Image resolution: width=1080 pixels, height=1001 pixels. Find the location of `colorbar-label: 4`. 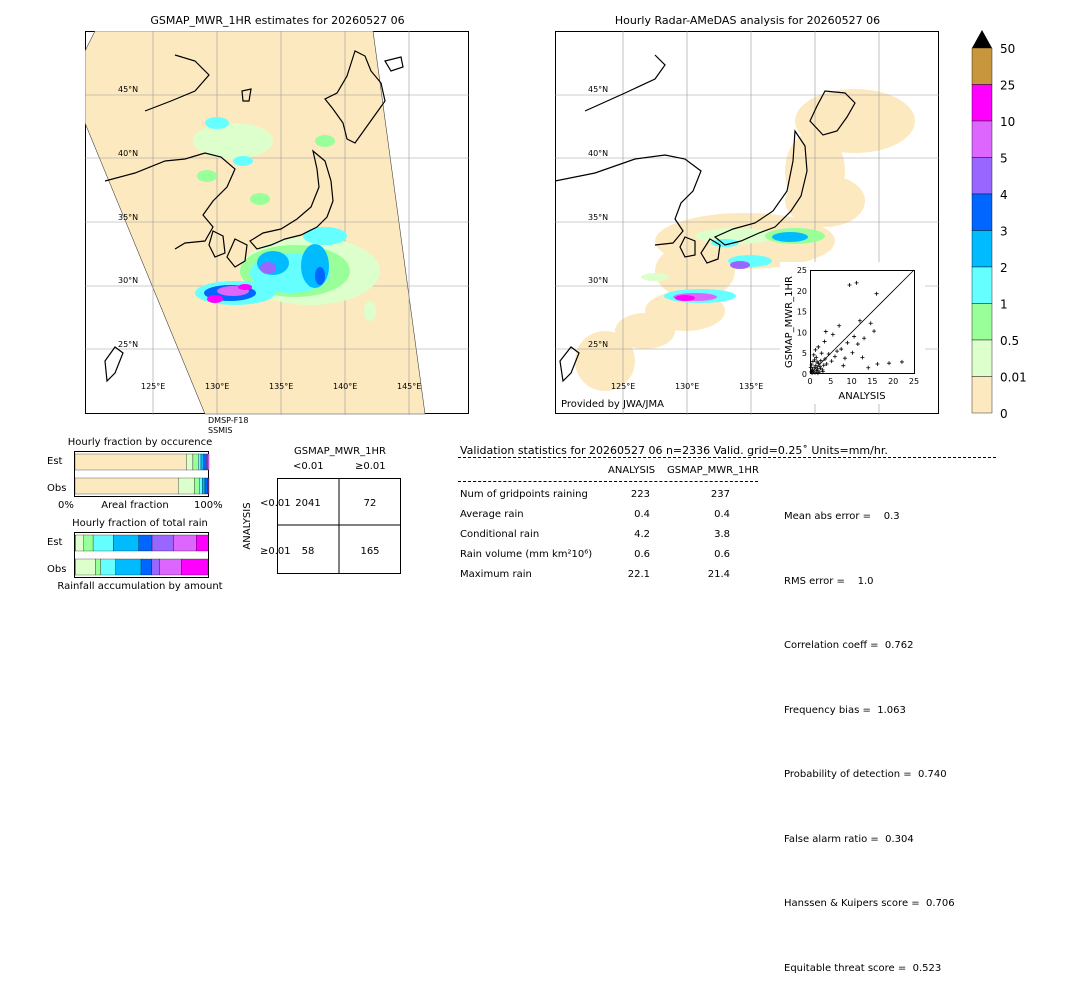

colorbar-label: 4 is located at coordinates (1004, 195).